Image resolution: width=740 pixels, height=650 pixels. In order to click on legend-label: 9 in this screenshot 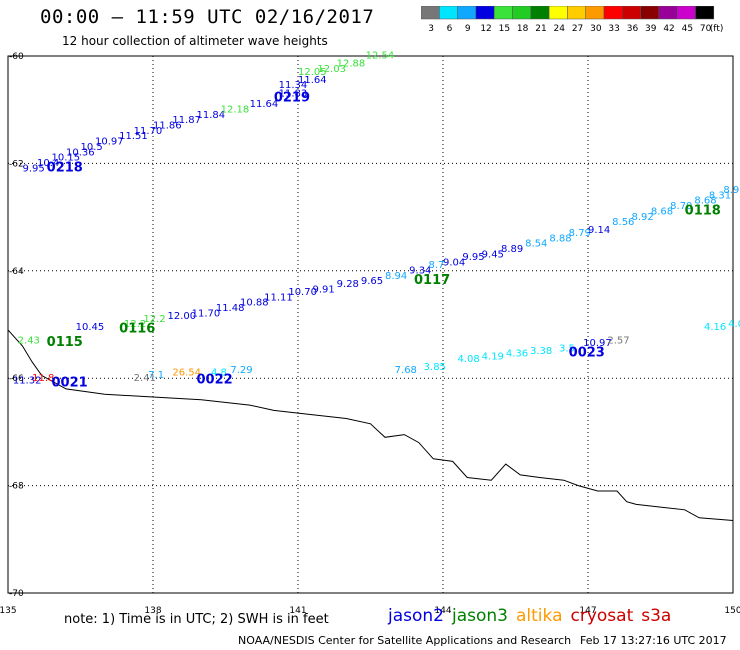, I will do `click(468, 29)`.